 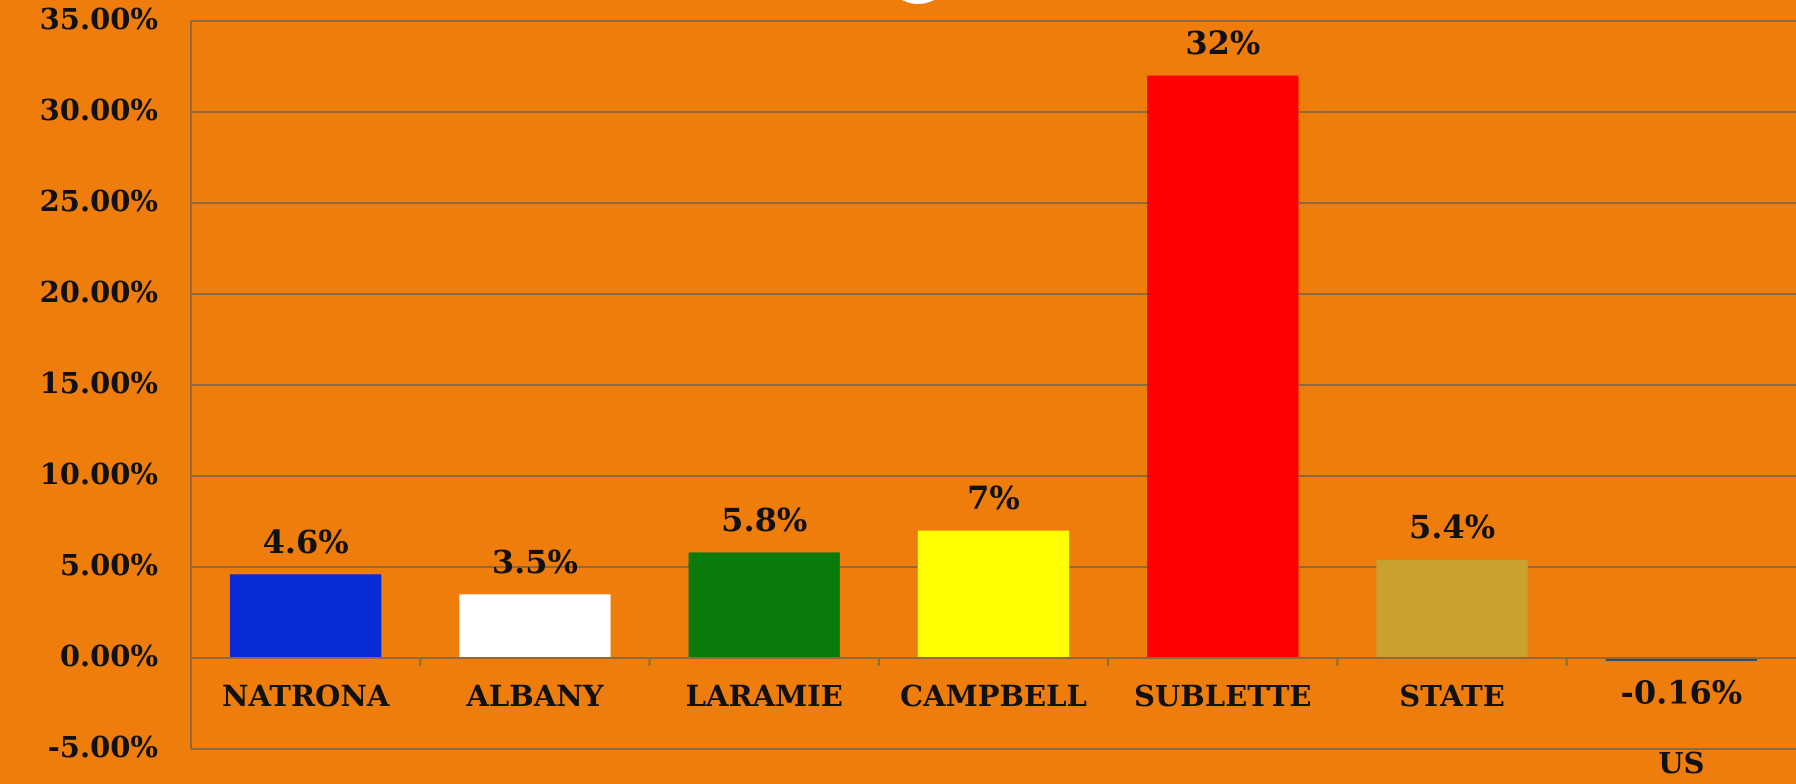 I want to click on y-tick-label: 15.00%, so click(x=99, y=383).